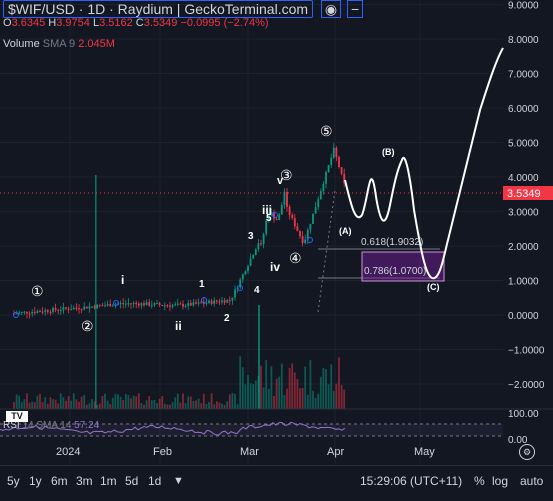  Describe the element at coordinates (527, 452) in the screenshot. I see `chart-settings-icon: ⚙` at that location.